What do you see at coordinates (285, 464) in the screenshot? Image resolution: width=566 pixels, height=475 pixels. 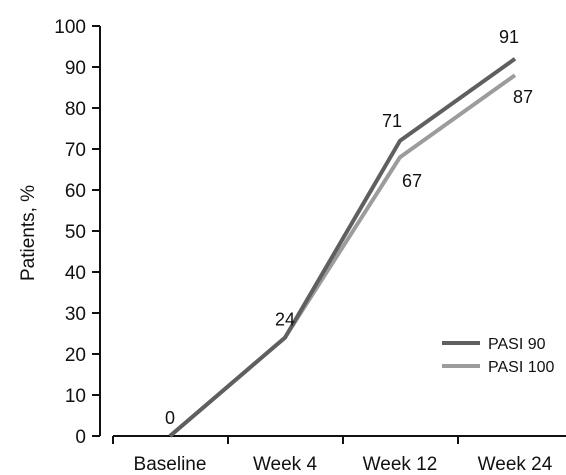 I see `x-tick-label: Week 4` at bounding box center [285, 464].